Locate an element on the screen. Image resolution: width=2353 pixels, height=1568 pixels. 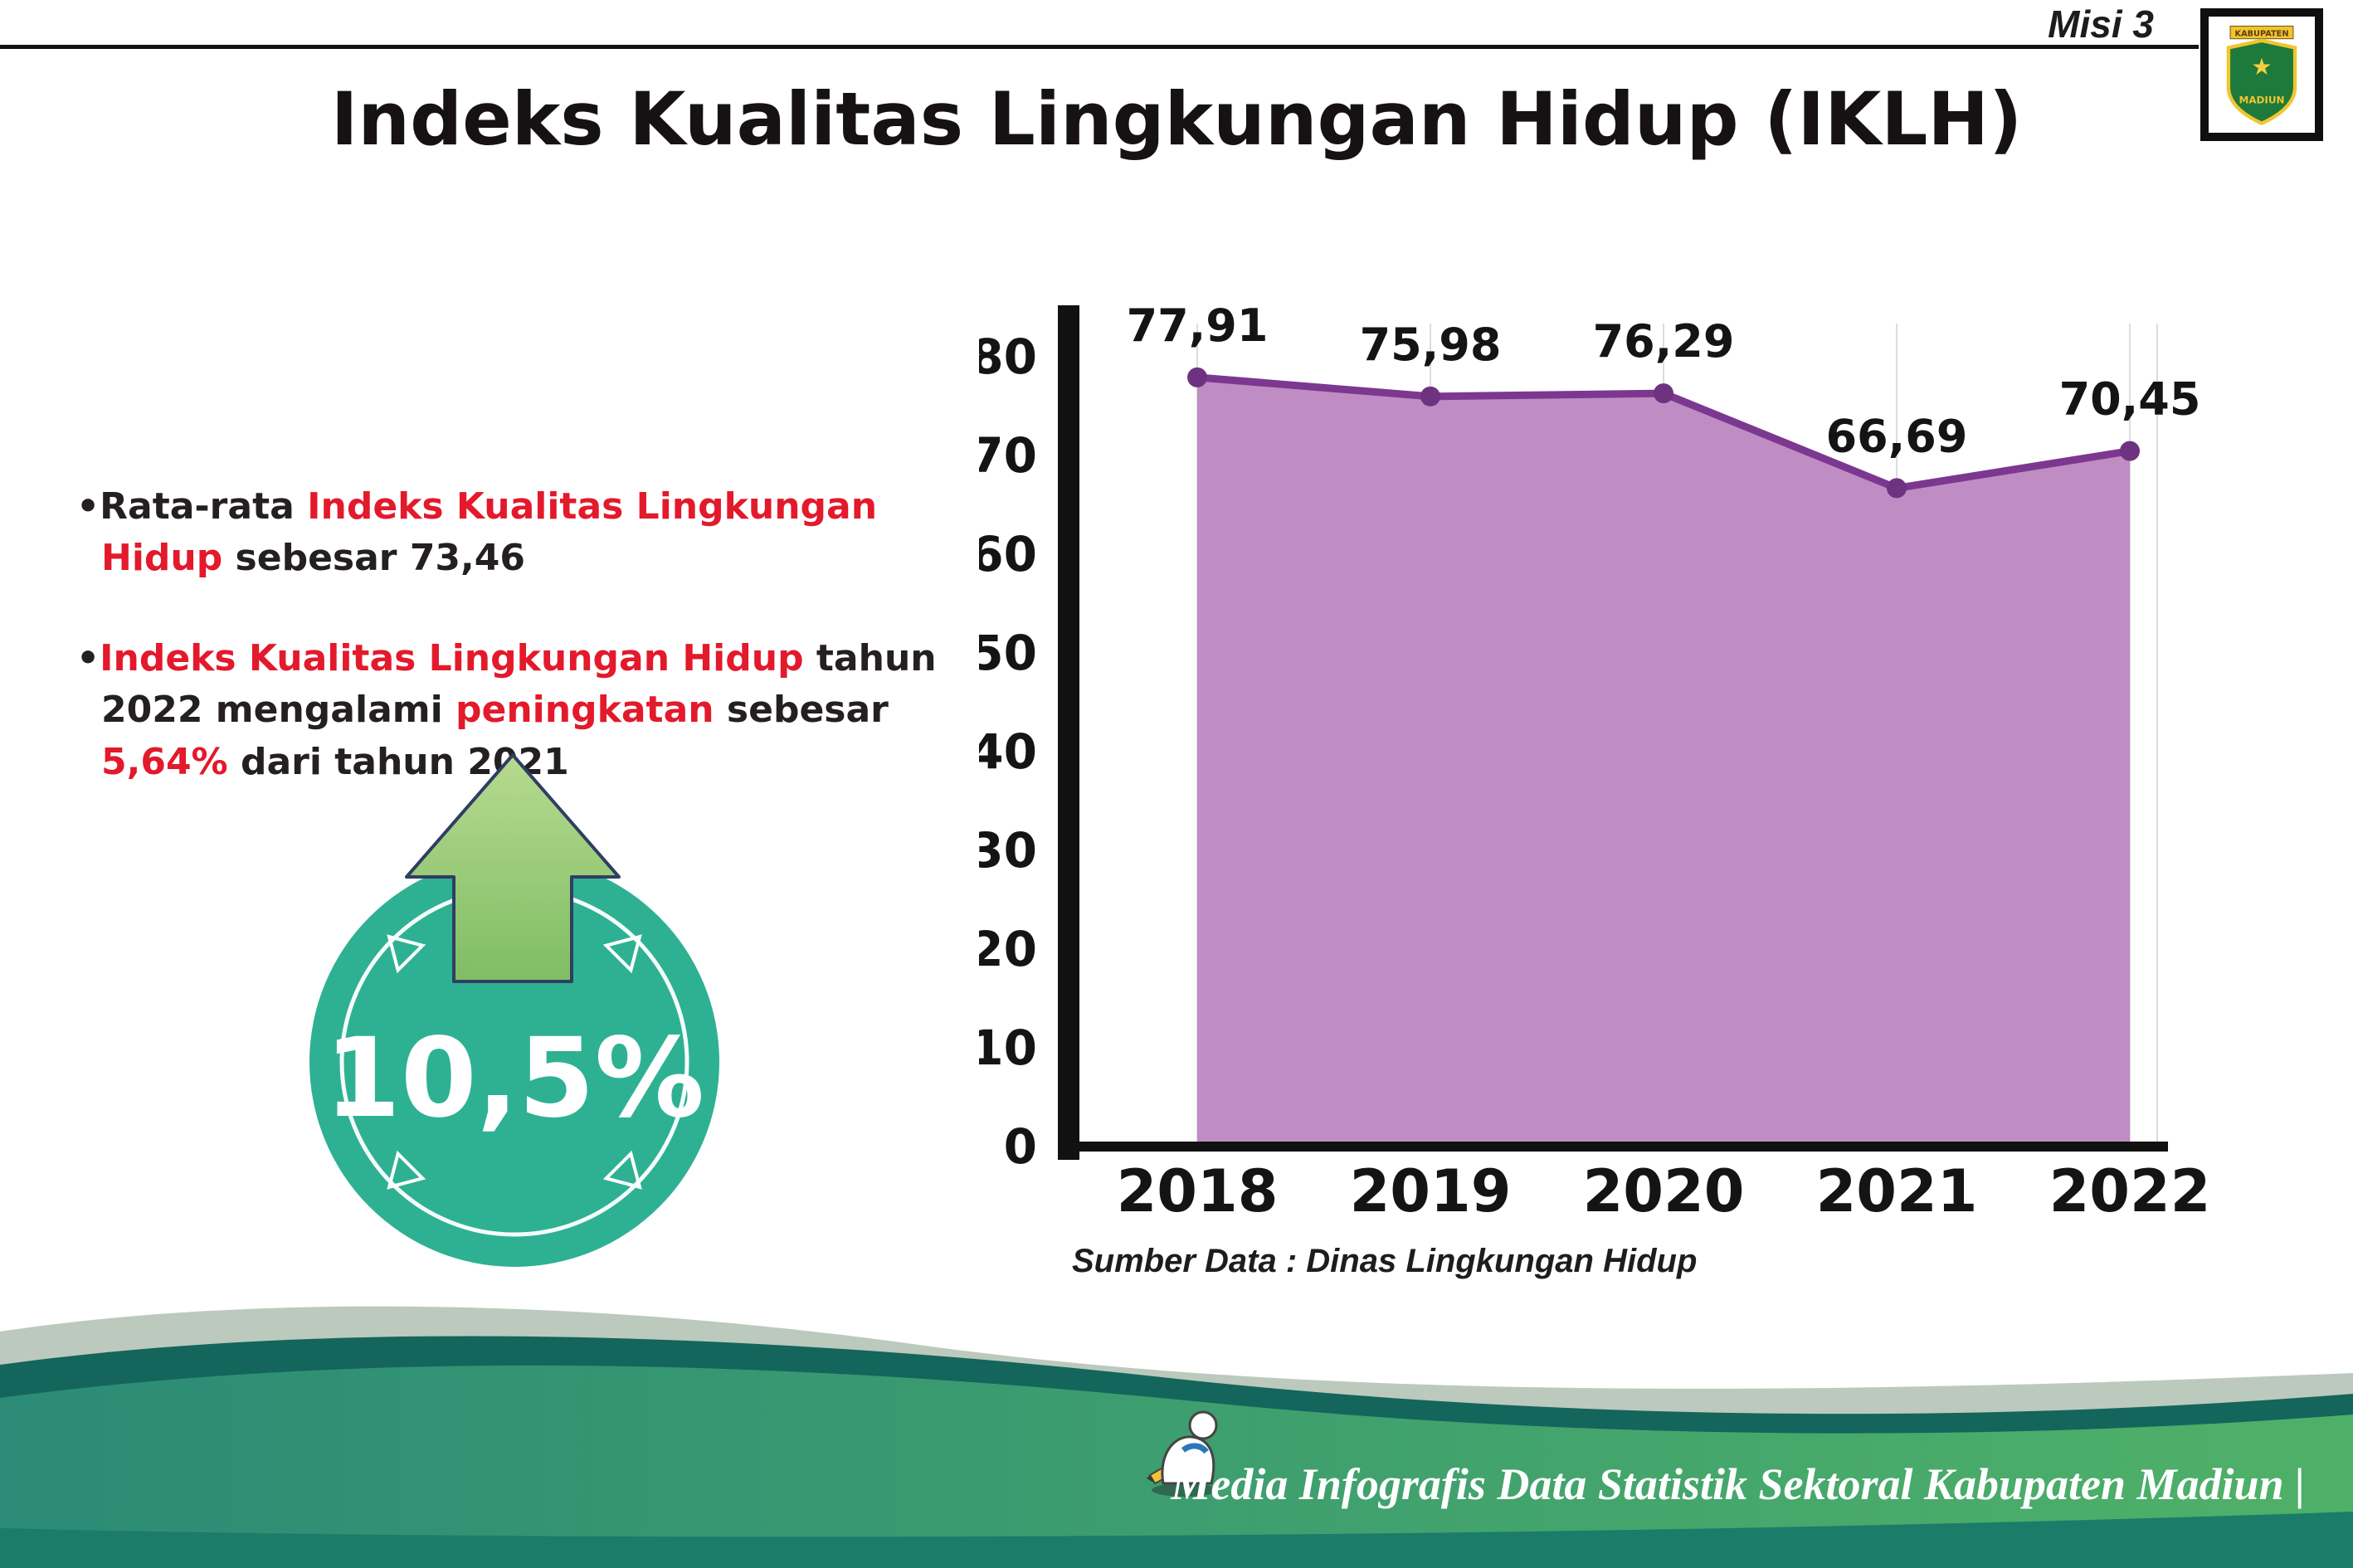
mascot-icon is located at coordinates (1182, 1453).